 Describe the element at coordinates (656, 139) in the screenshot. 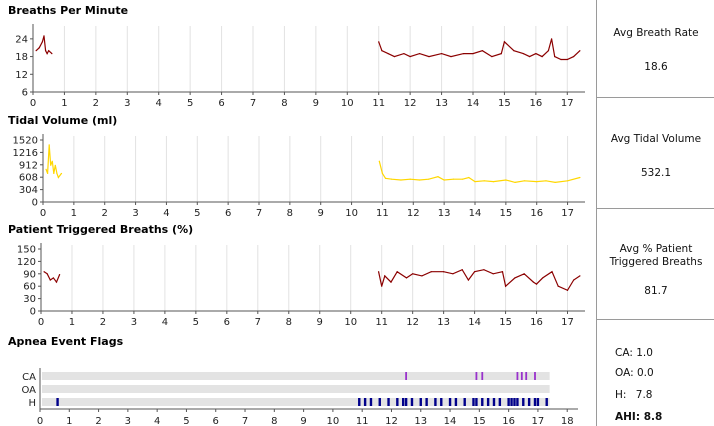

I see `avg-tidal-volume-label: Avg Tidal Volume` at that location.